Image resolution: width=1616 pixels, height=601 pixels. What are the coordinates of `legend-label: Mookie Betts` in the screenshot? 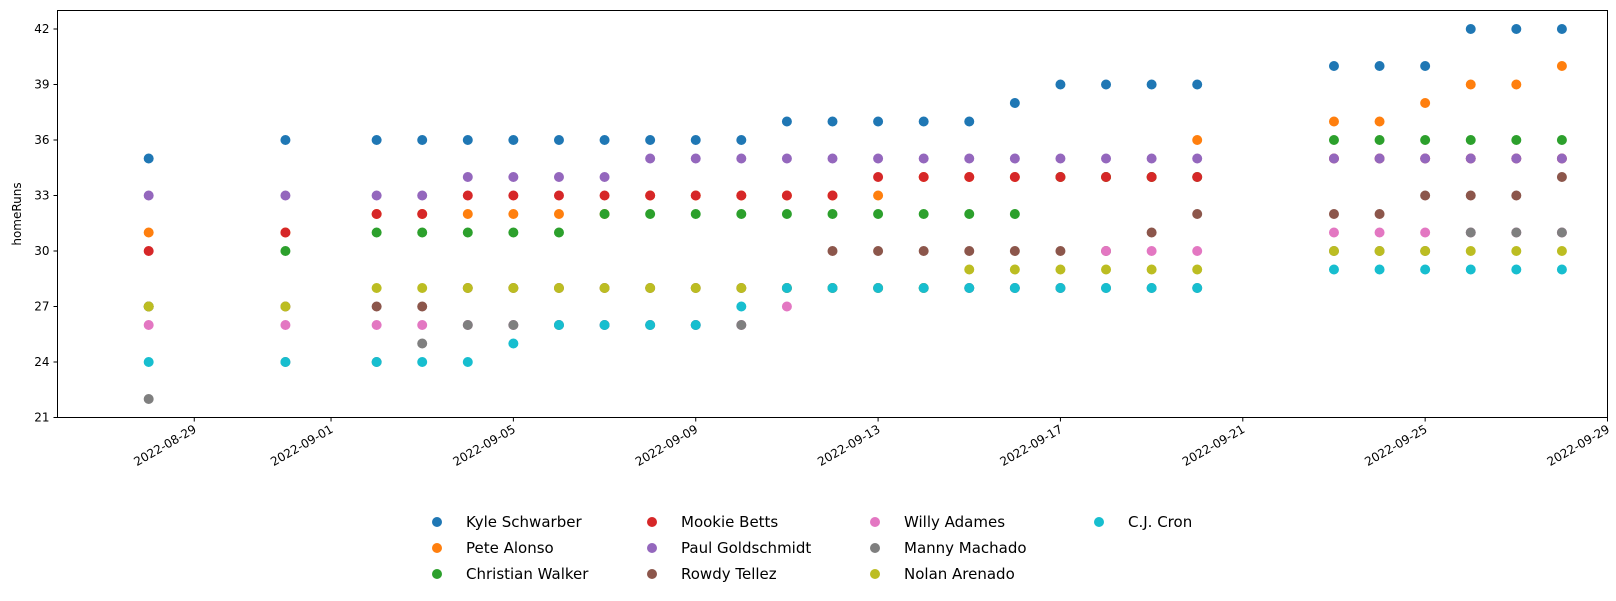 It's located at (729, 522).